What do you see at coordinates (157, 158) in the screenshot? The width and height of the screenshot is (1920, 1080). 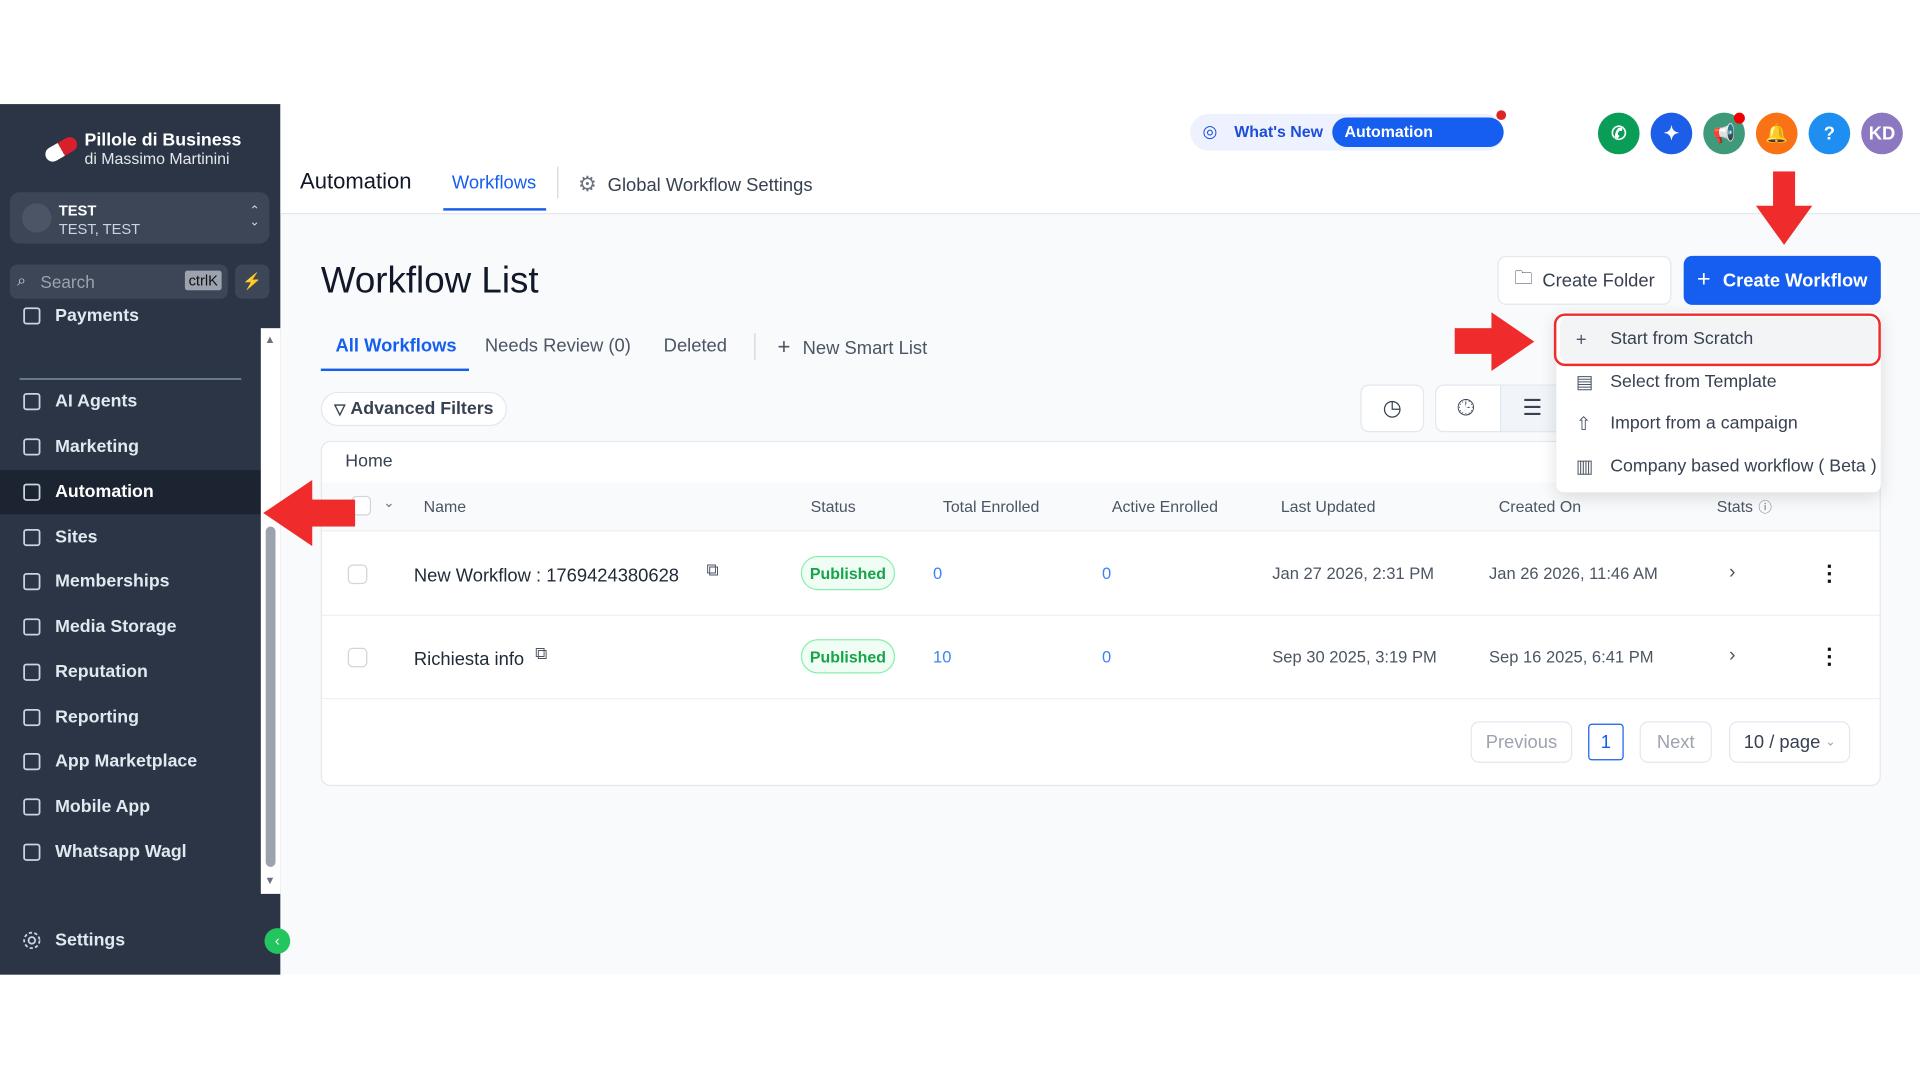 I see `brand-subtitle: di Massimo Martinini` at bounding box center [157, 158].